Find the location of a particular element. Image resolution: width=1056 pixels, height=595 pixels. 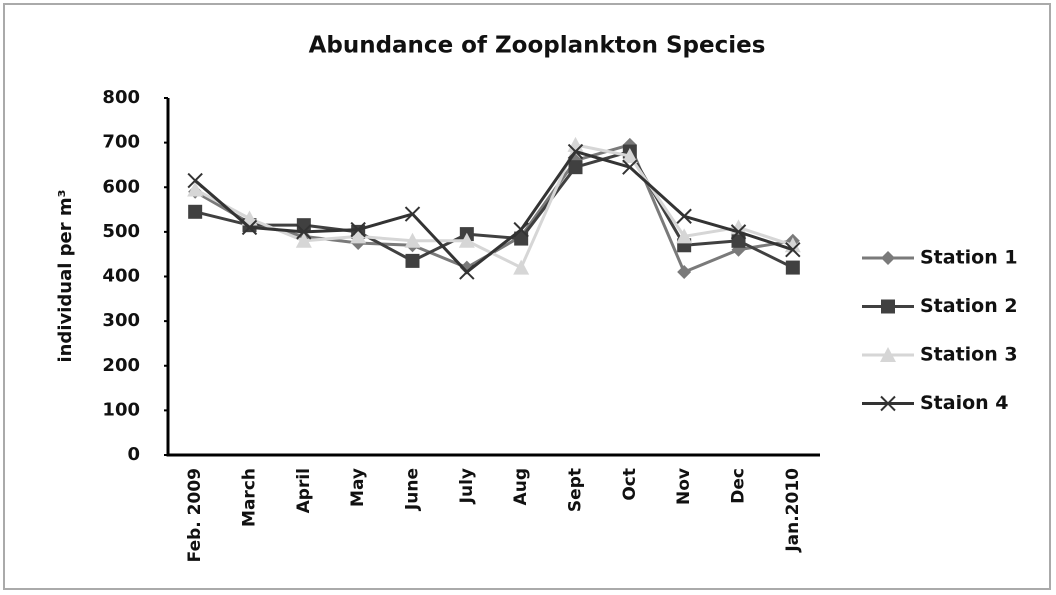

y-tick-label: 200 is located at coordinates (121, 365).